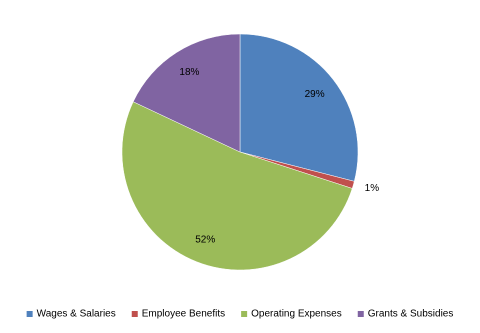 This screenshot has height=333, width=480. Describe the element at coordinates (411, 314) in the screenshot. I see `legend-label: Grants & Subsidies` at that location.